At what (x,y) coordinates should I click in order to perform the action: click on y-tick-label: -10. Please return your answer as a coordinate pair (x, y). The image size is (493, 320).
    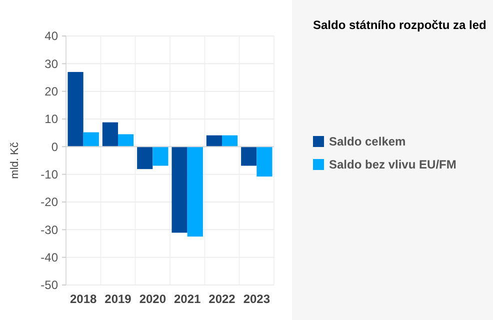
    Looking at the image, I should click on (49, 175).